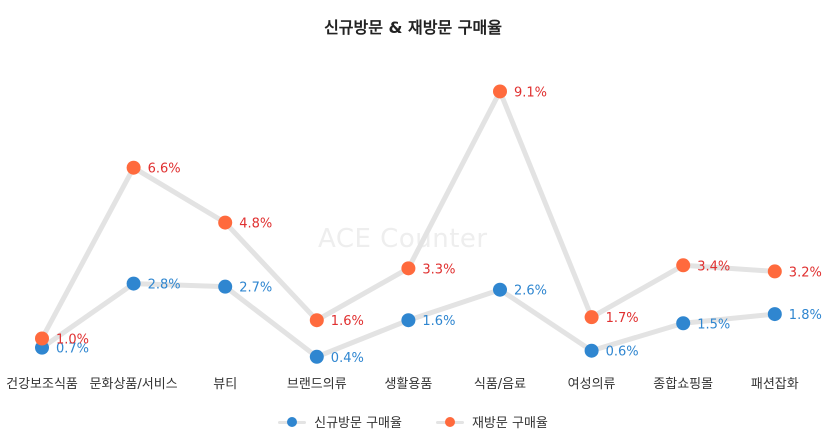 This screenshot has width=826, height=436. I want to click on data-label-s1-1: 6.6%, so click(164, 169).